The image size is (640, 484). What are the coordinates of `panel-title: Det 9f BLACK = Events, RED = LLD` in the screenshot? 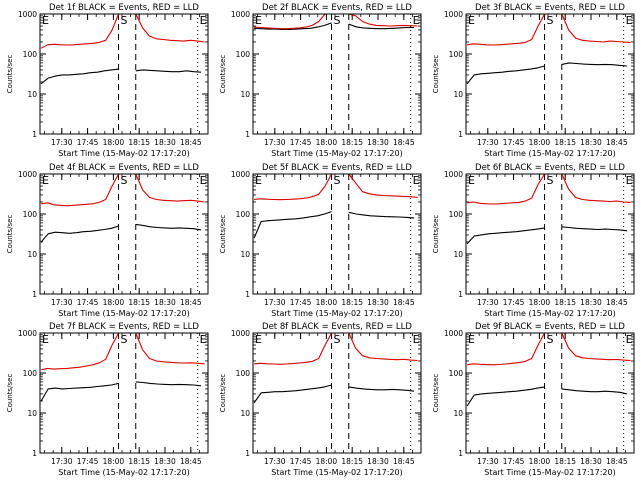 It's located at (550, 327).